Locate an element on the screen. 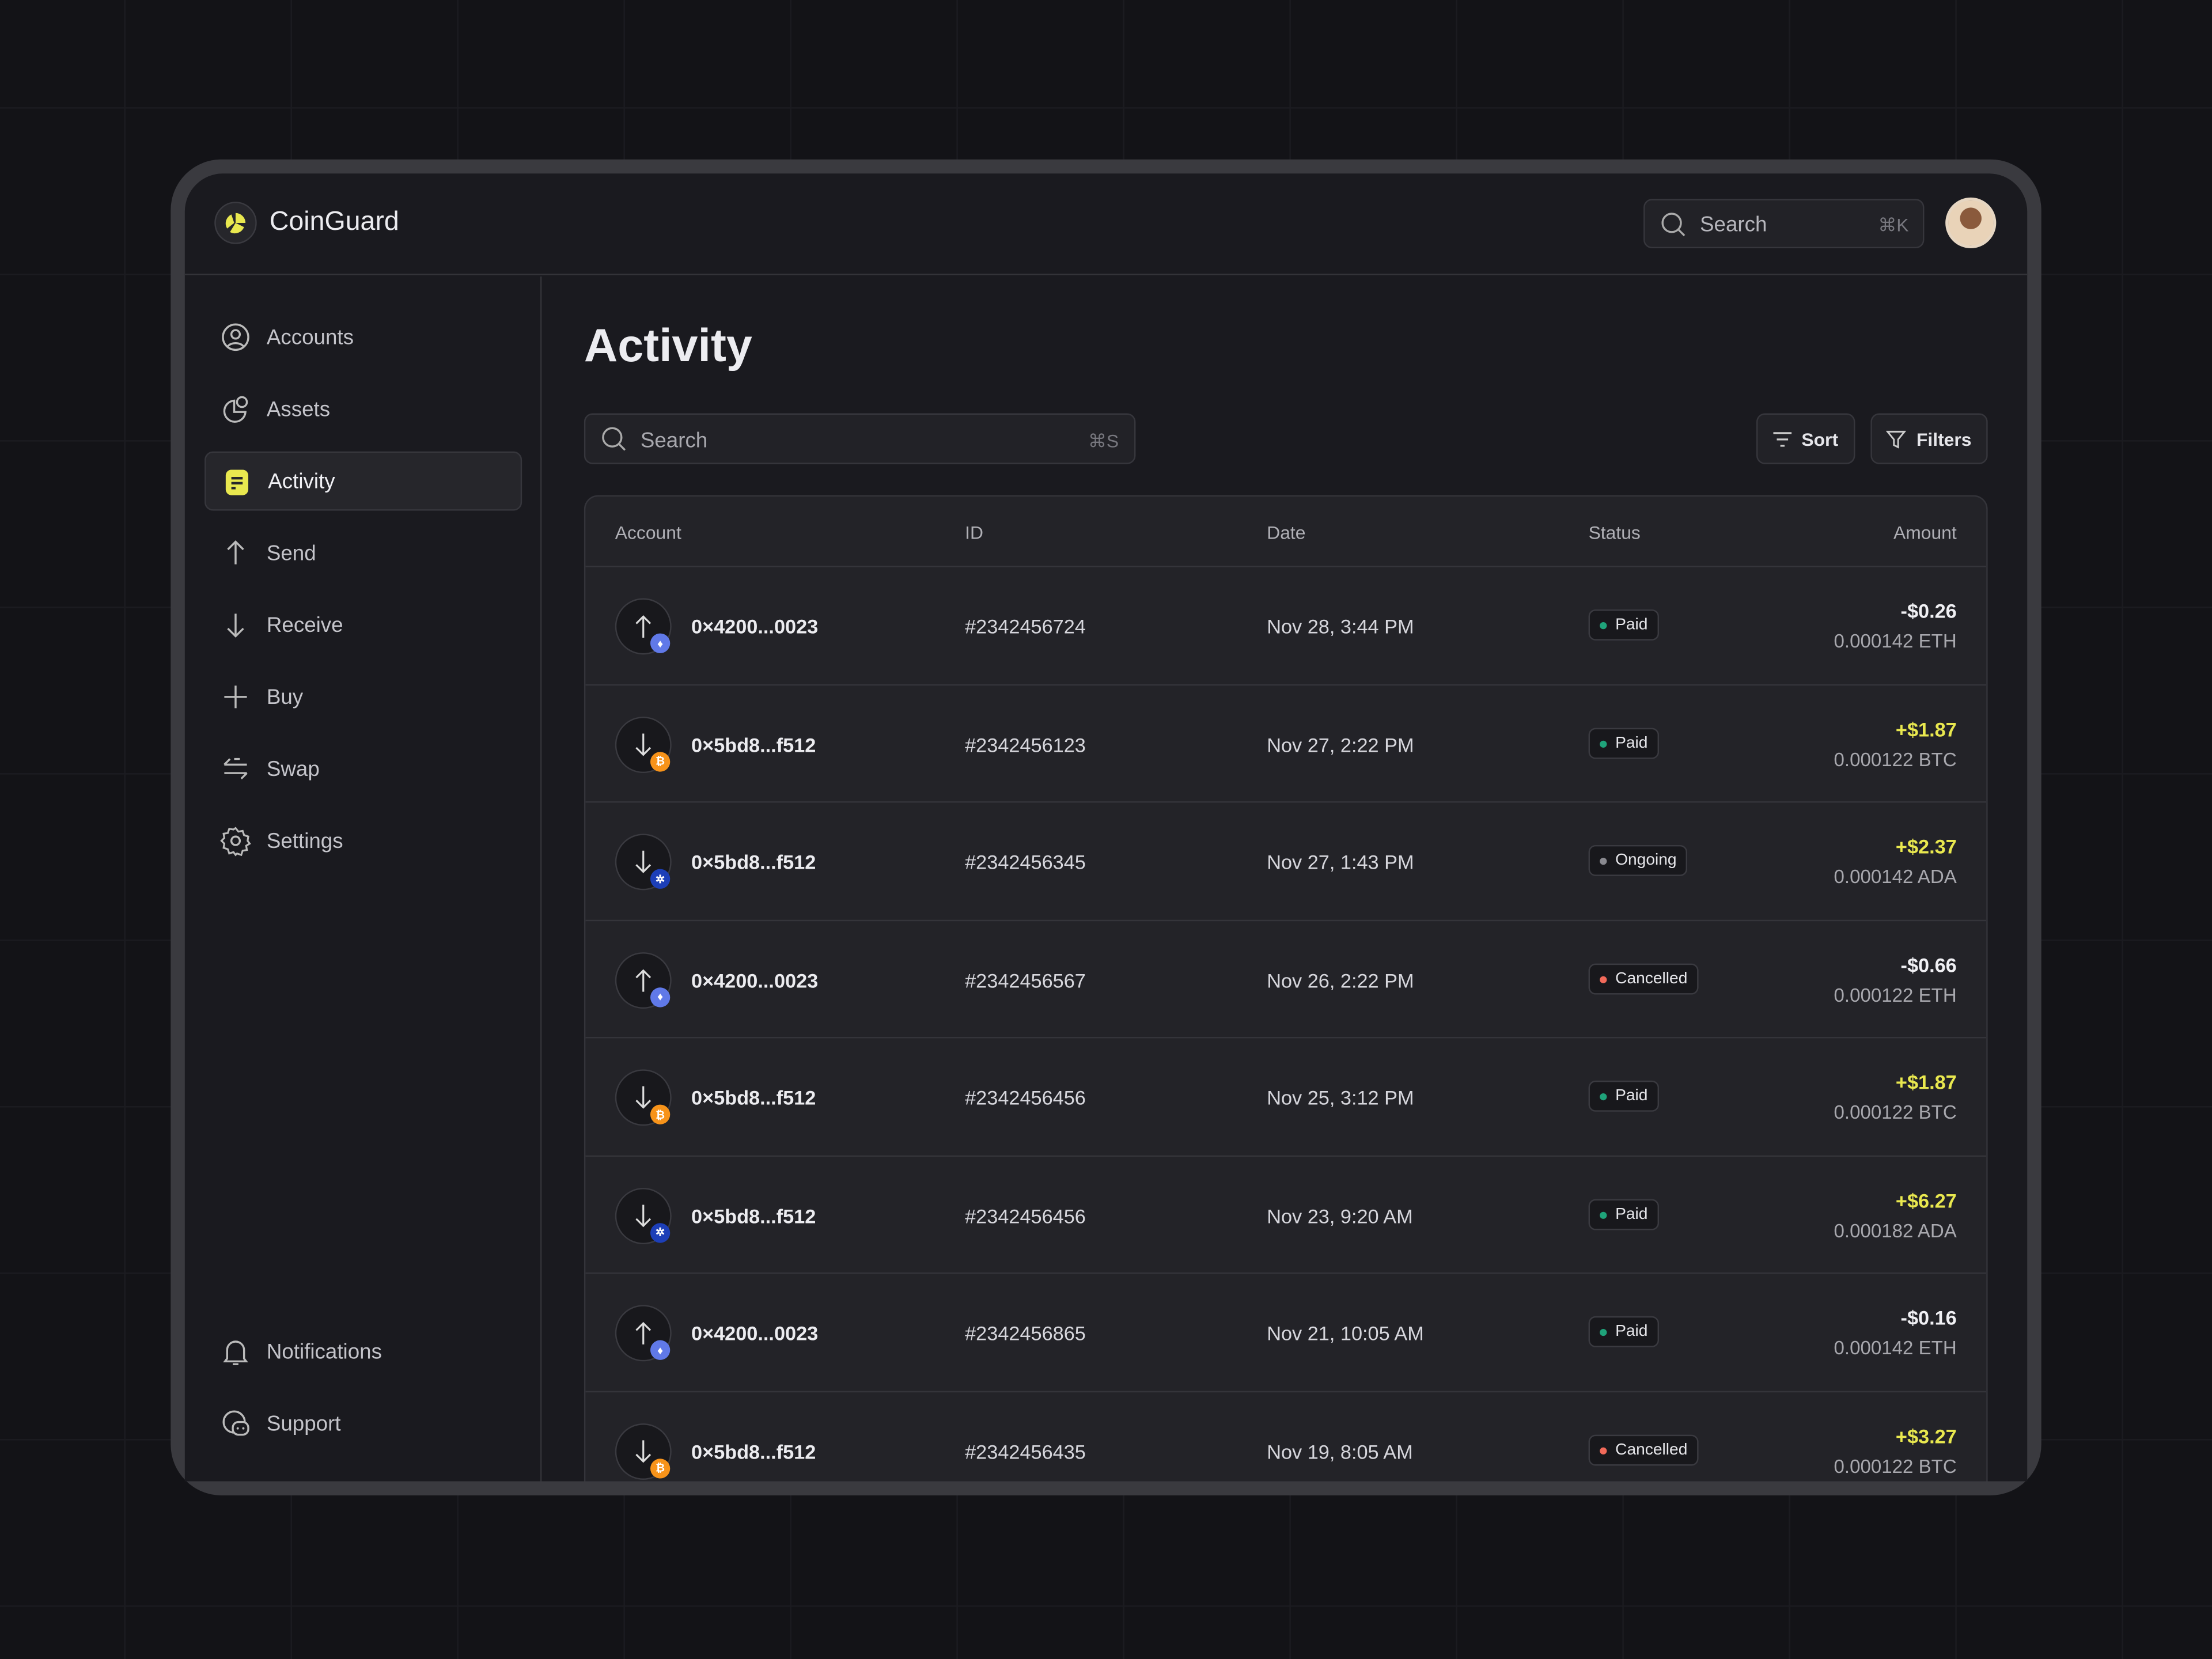  column-header-date: Date is located at coordinates (1286, 532).